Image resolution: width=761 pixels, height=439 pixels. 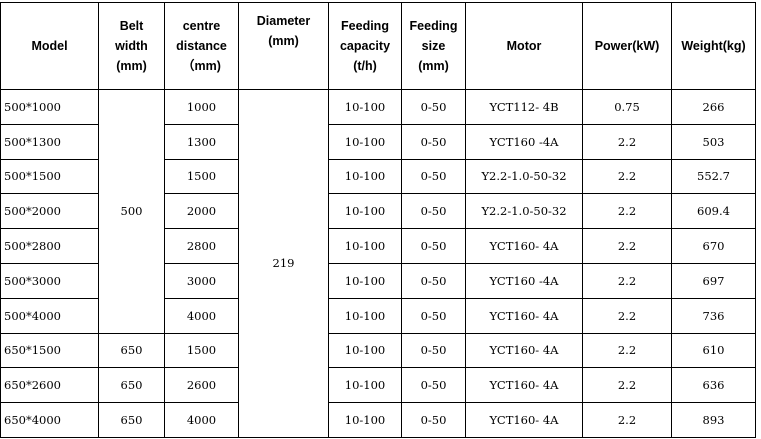 What do you see at coordinates (433, 46) in the screenshot?
I see `header-feeding-size: Feeding size (mm)` at bounding box center [433, 46].